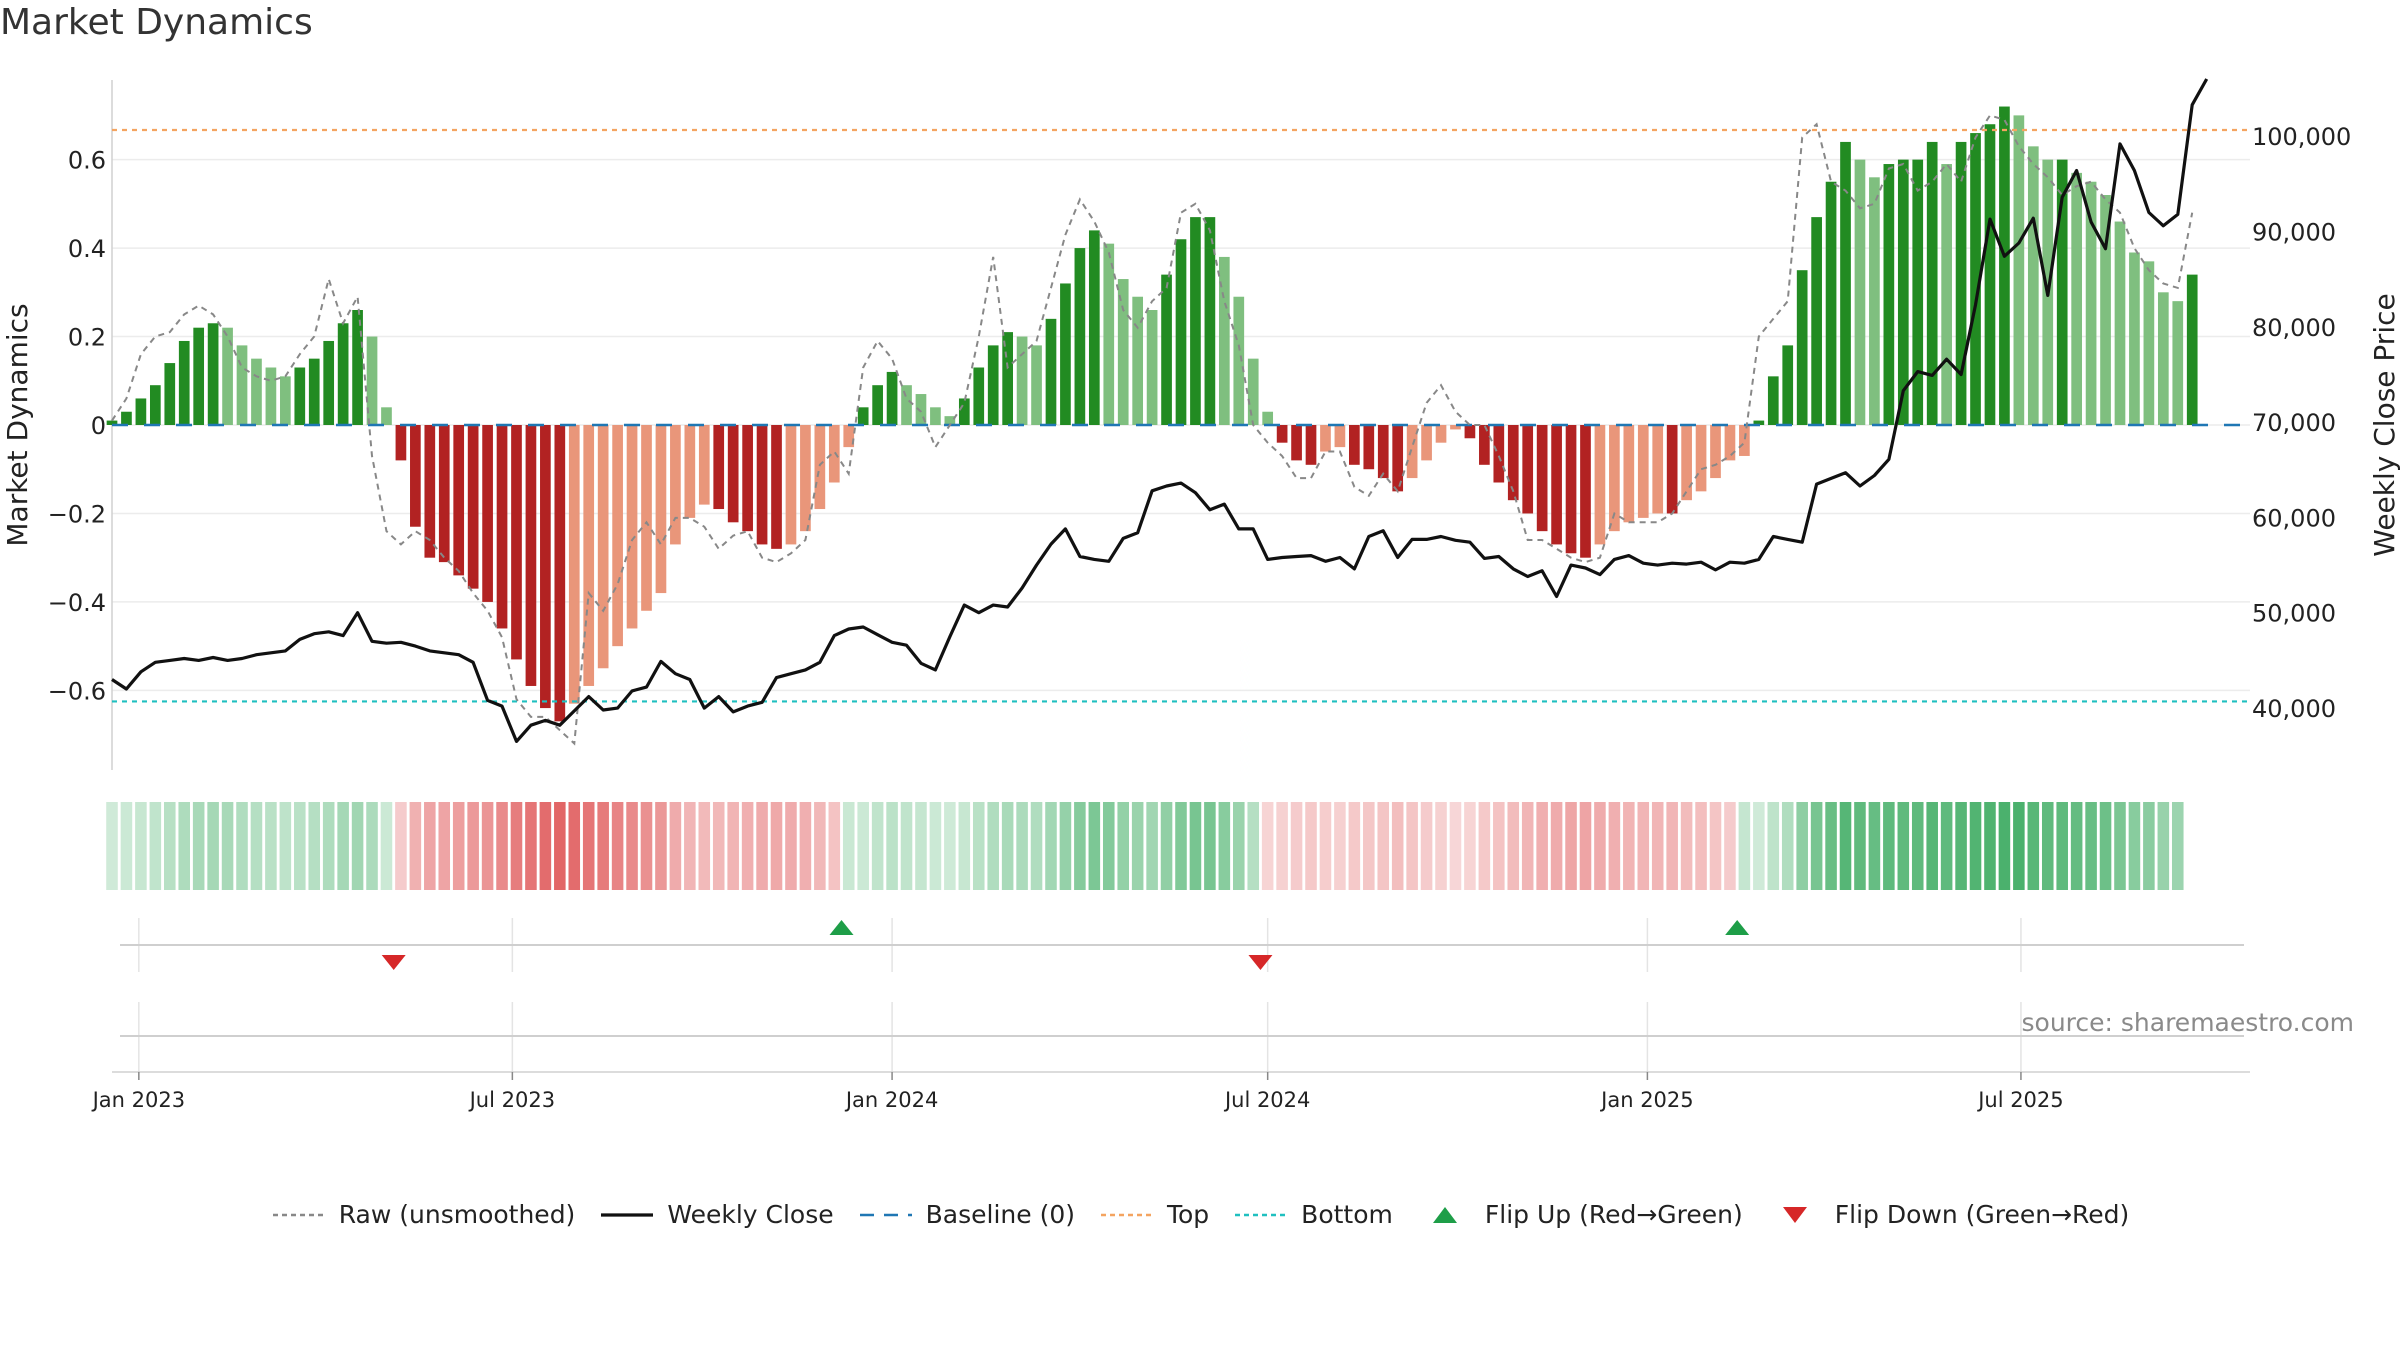 The height and width of the screenshot is (1350, 2400). Describe the element at coordinates (87, 249) in the screenshot. I see `y-tick-label: 0.4` at that location.